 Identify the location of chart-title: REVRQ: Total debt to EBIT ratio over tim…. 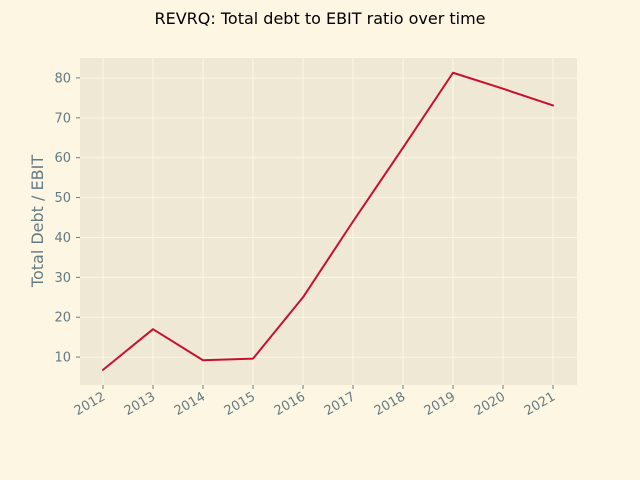
(319, 18).